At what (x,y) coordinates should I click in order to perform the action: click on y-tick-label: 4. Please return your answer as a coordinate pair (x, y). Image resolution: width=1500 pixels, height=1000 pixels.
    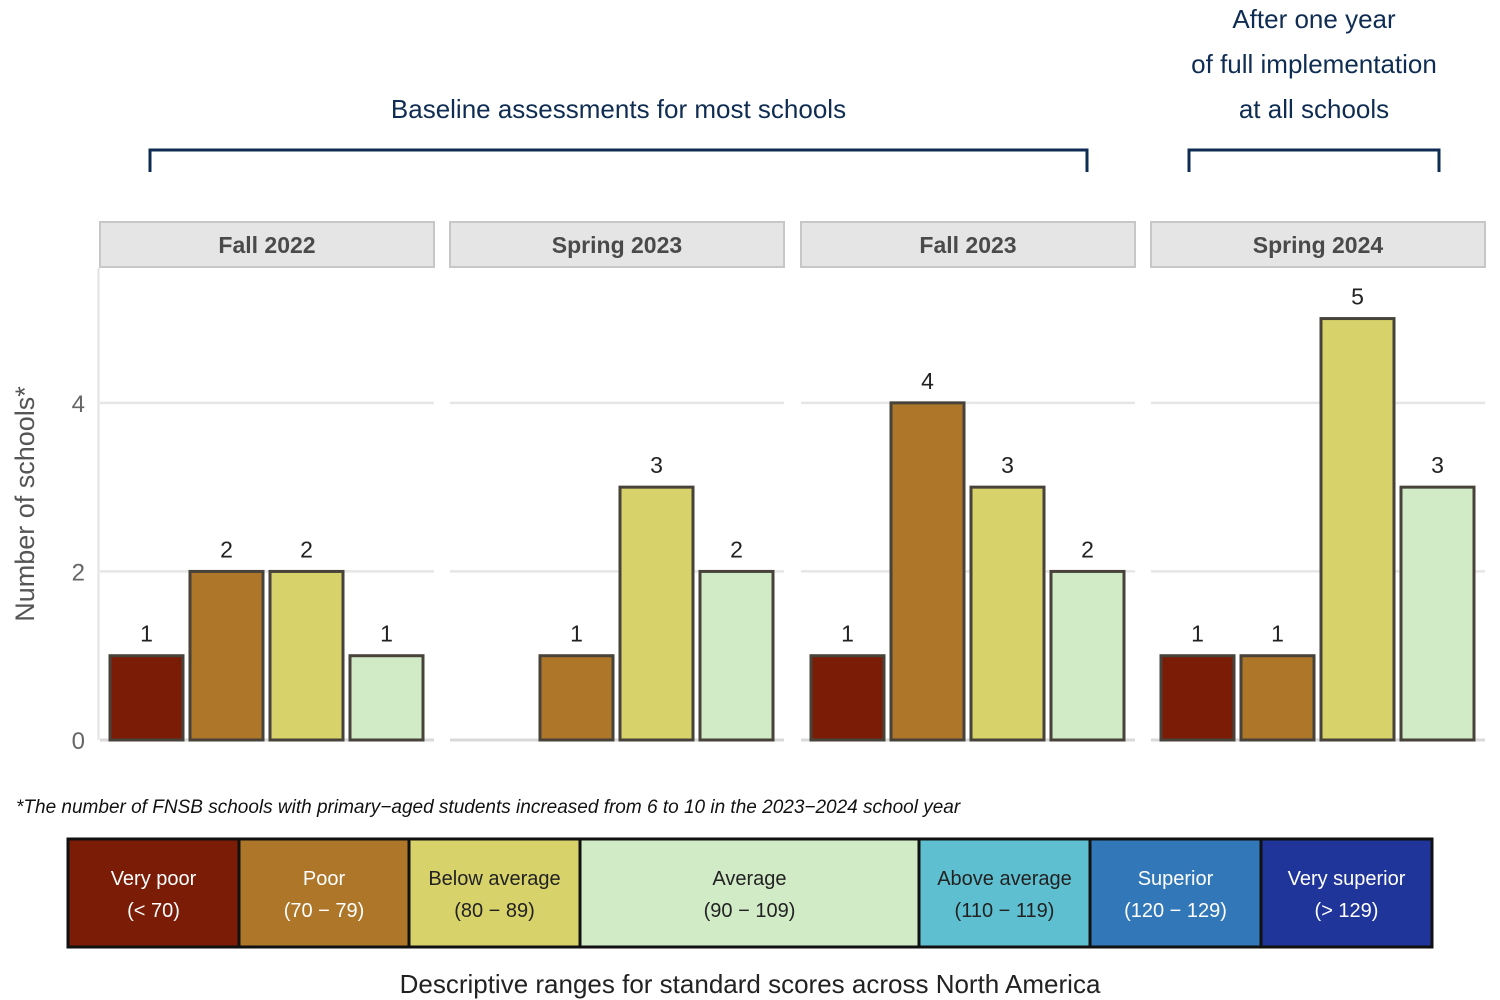
    Looking at the image, I should click on (78, 404).